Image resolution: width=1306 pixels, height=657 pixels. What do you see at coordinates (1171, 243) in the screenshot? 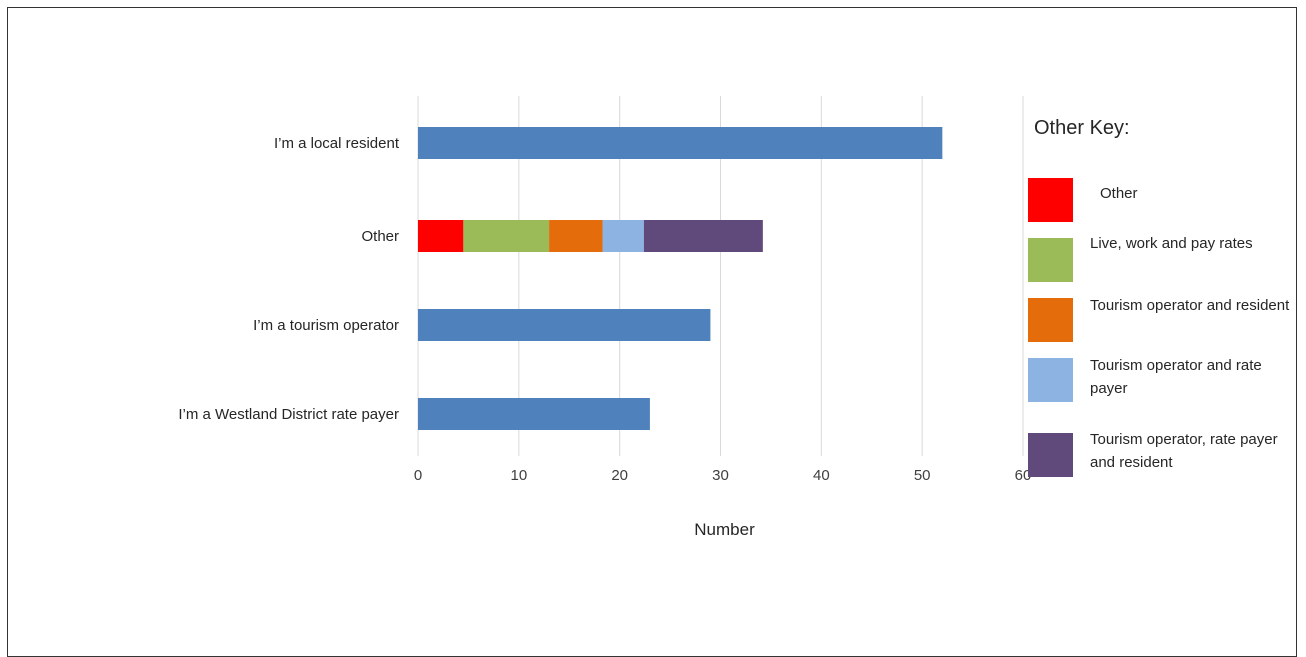
I see `legend-label: Live, work and pay rates` at bounding box center [1171, 243].